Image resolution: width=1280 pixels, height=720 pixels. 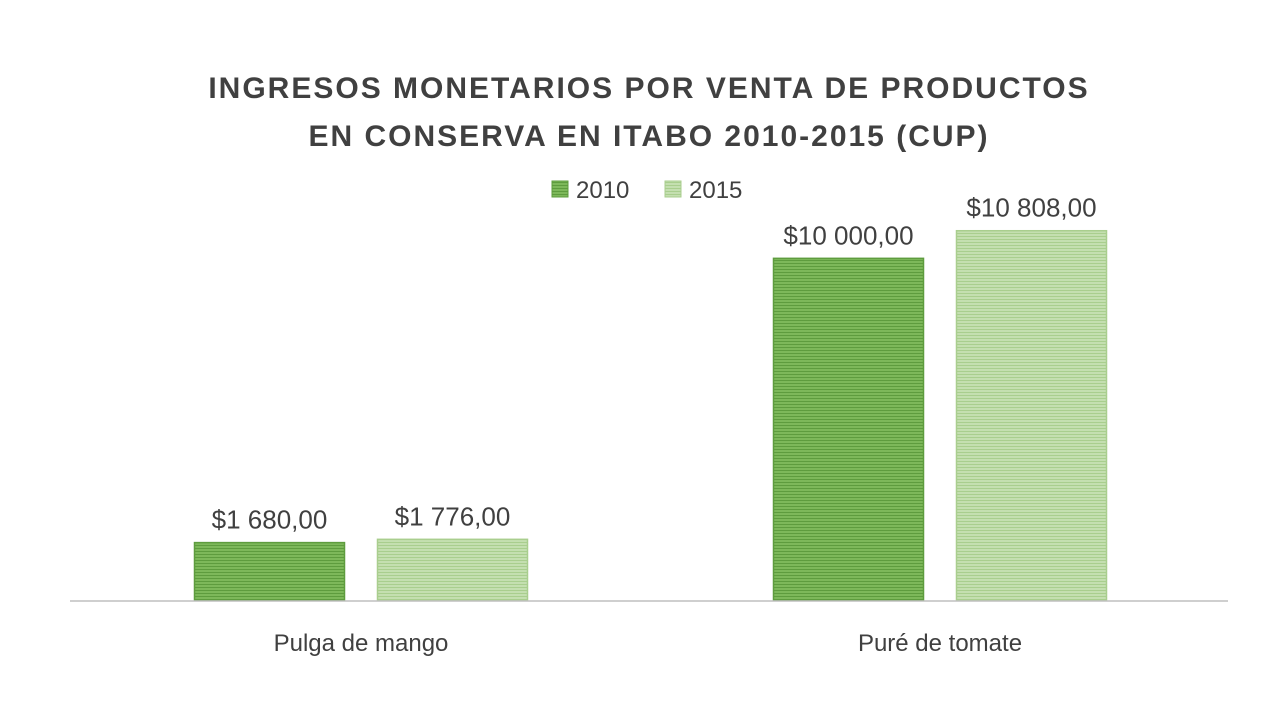 What do you see at coordinates (646, 190) in the screenshot?
I see `legend: 2010 2015` at bounding box center [646, 190].